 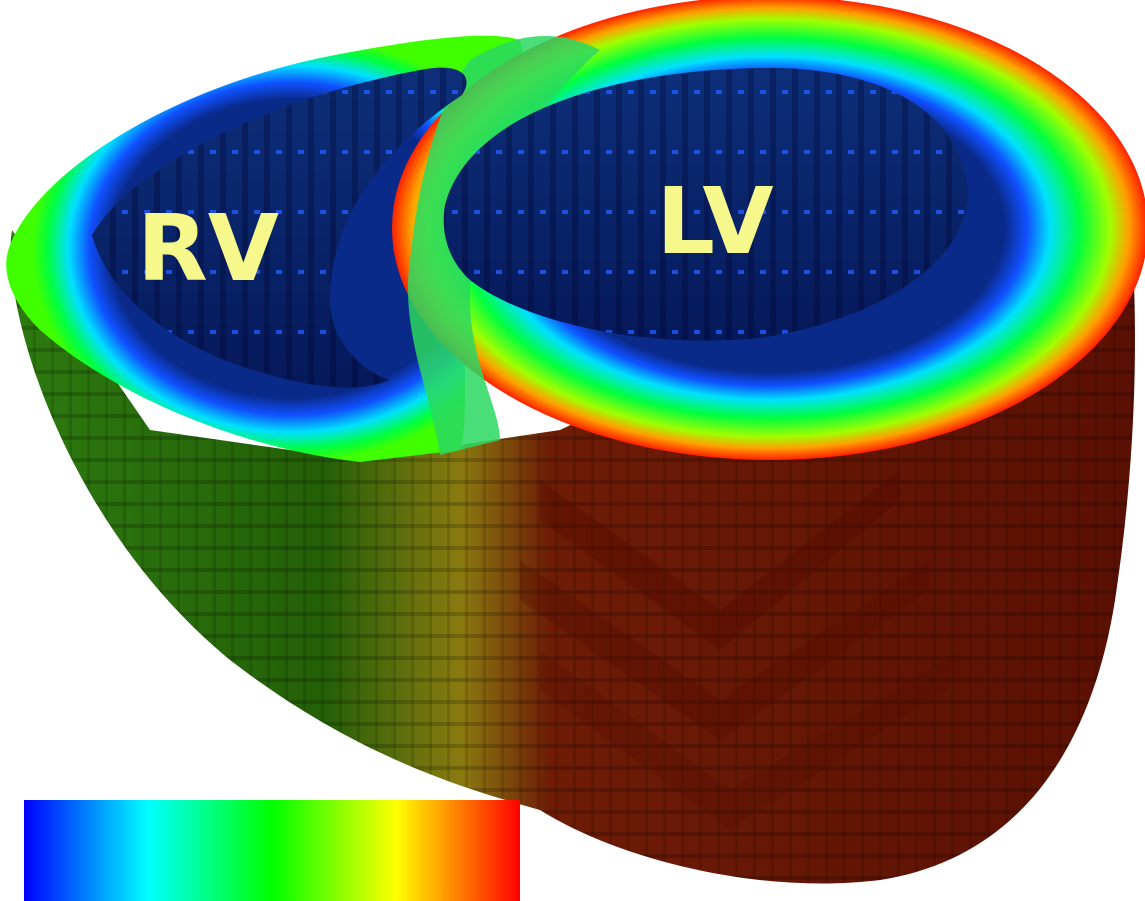 I want to click on colorbar, so click(x=272, y=850).